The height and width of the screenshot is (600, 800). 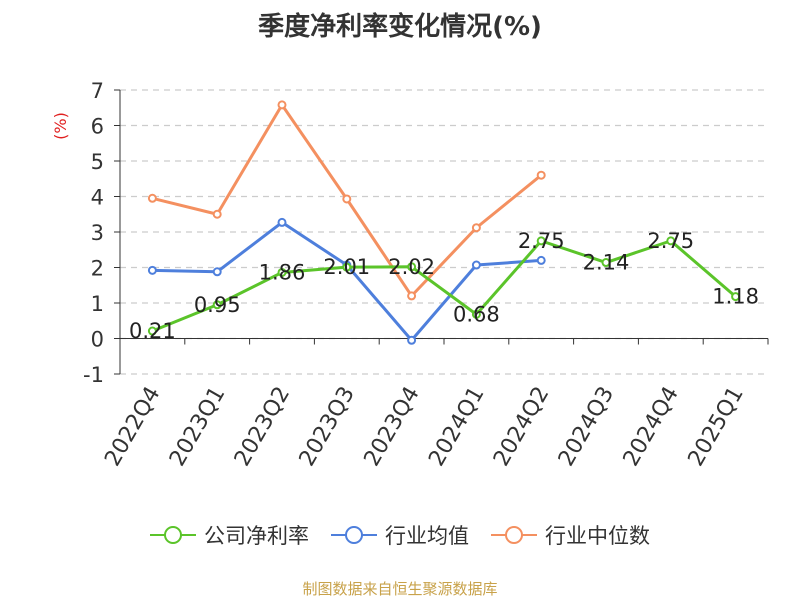 What do you see at coordinates (400, 27) in the screenshot?
I see `chart-title: 季度净利率变化情况(%)` at bounding box center [400, 27].